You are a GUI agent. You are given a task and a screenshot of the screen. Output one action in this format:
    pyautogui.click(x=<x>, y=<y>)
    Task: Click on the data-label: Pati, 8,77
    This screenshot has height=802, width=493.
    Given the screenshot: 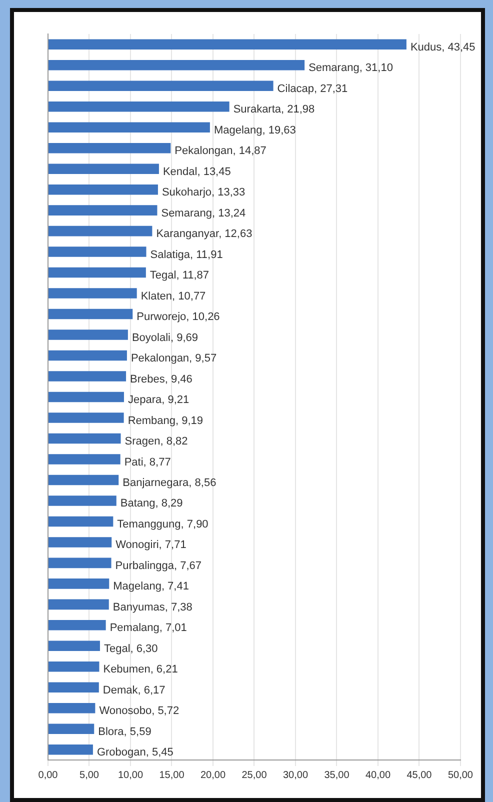 What is the action you would take?
    pyautogui.click(x=147, y=462)
    